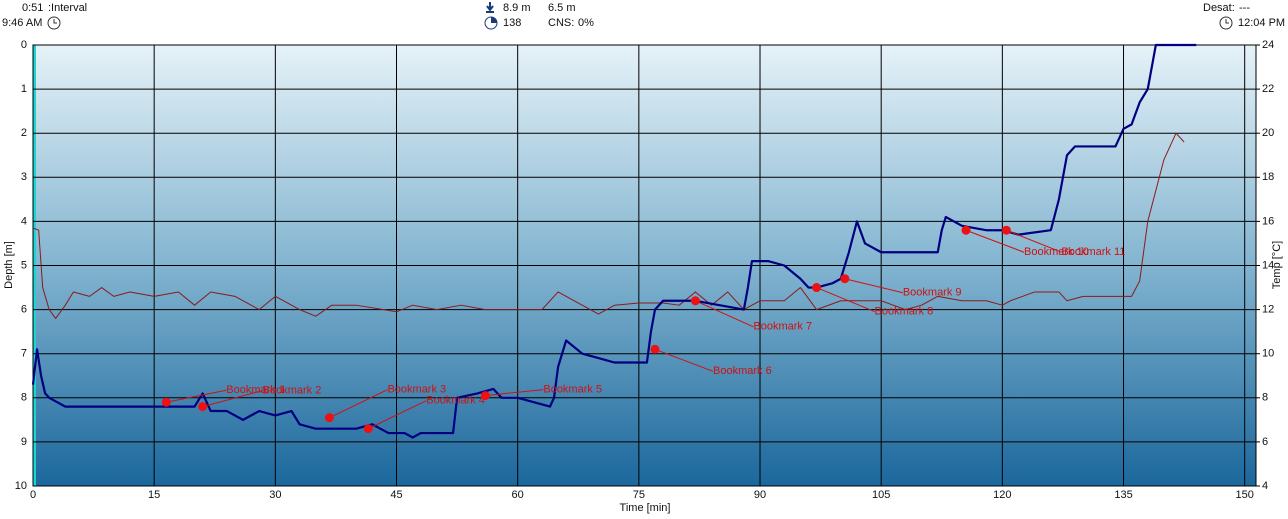 Image resolution: width=1288 pixels, height=519 pixels. Describe the element at coordinates (518, 495) in the screenshot. I see `x-tick-label: 60` at that location.